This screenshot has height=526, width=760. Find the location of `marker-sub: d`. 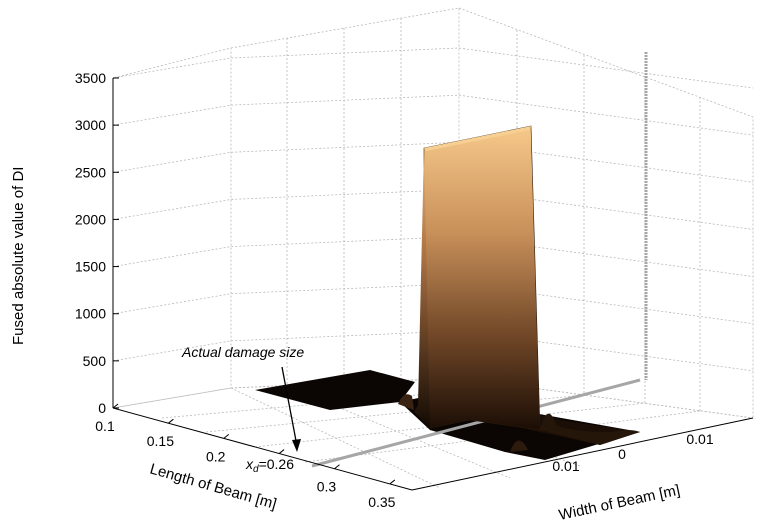

marker-sub: d is located at coordinates (256, 469).